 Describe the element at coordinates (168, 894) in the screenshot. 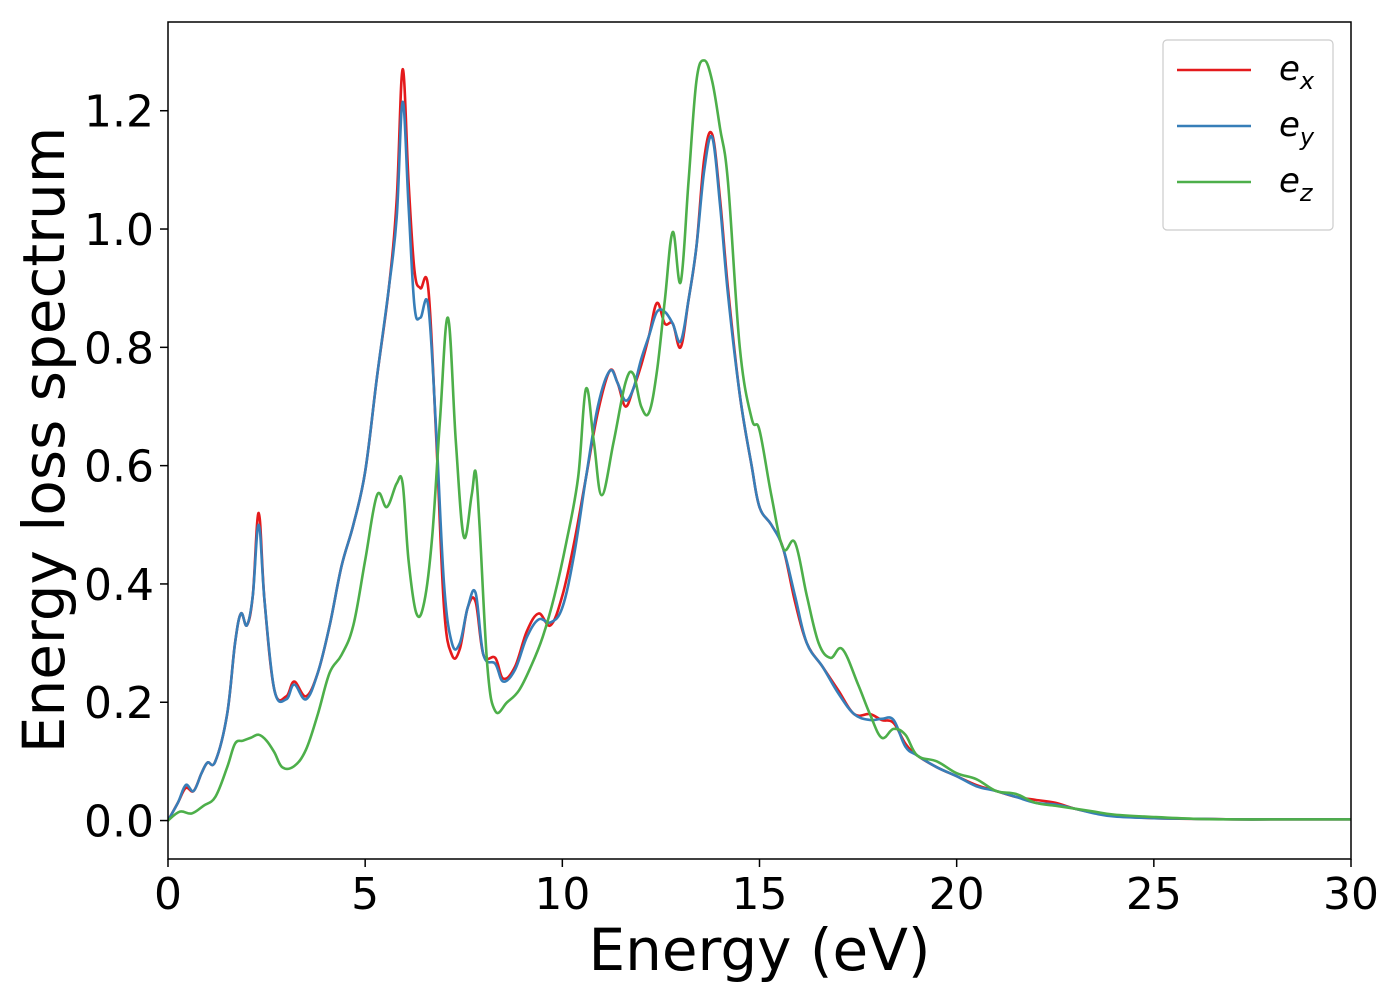

I see `x-tick-label: 0` at that location.